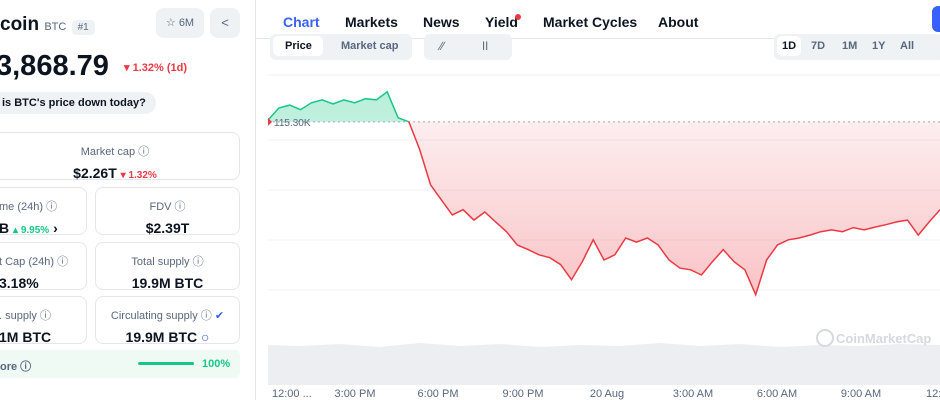  What do you see at coordinates (20, 24) in the screenshot?
I see `name: coin` at bounding box center [20, 24].